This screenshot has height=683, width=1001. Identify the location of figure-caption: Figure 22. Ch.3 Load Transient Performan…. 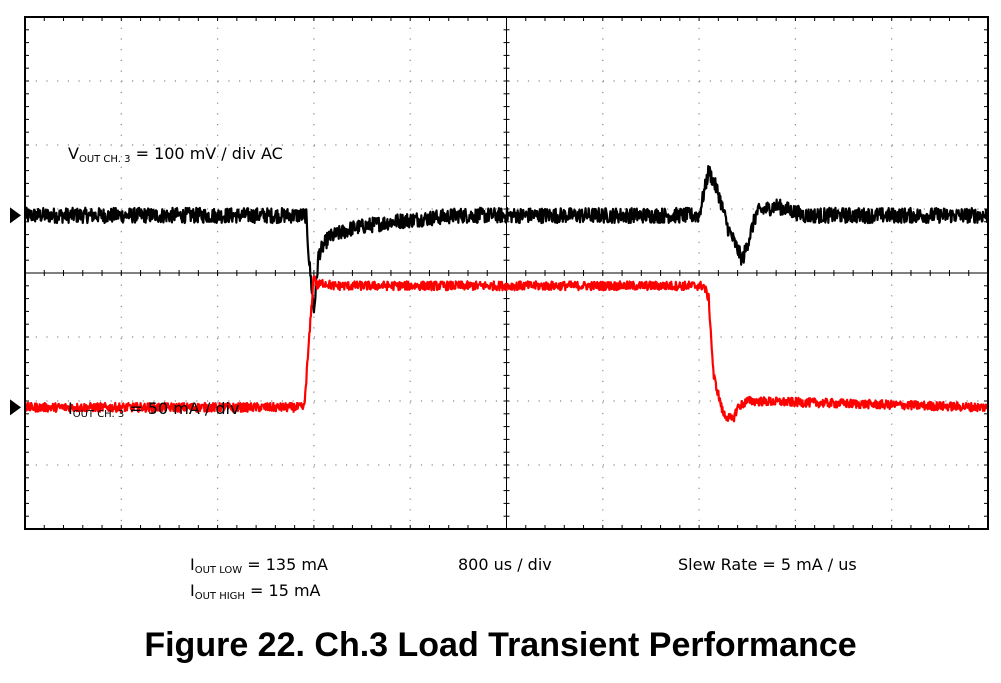
(500, 645).